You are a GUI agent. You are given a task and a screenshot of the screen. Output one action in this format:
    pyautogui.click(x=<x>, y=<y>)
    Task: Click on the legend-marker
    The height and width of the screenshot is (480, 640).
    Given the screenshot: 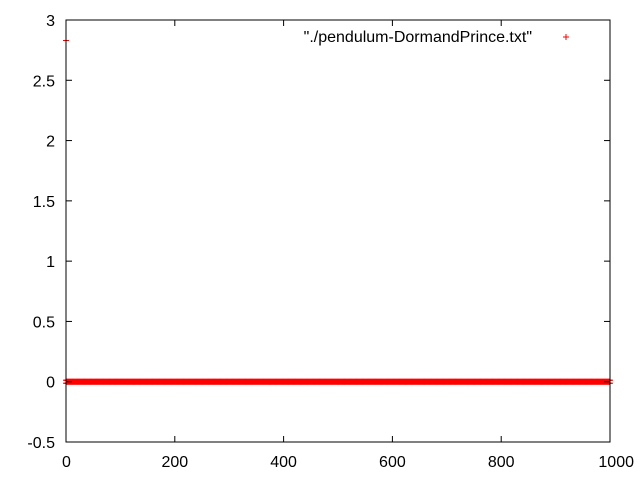 What is the action you would take?
    pyautogui.click(x=566, y=37)
    